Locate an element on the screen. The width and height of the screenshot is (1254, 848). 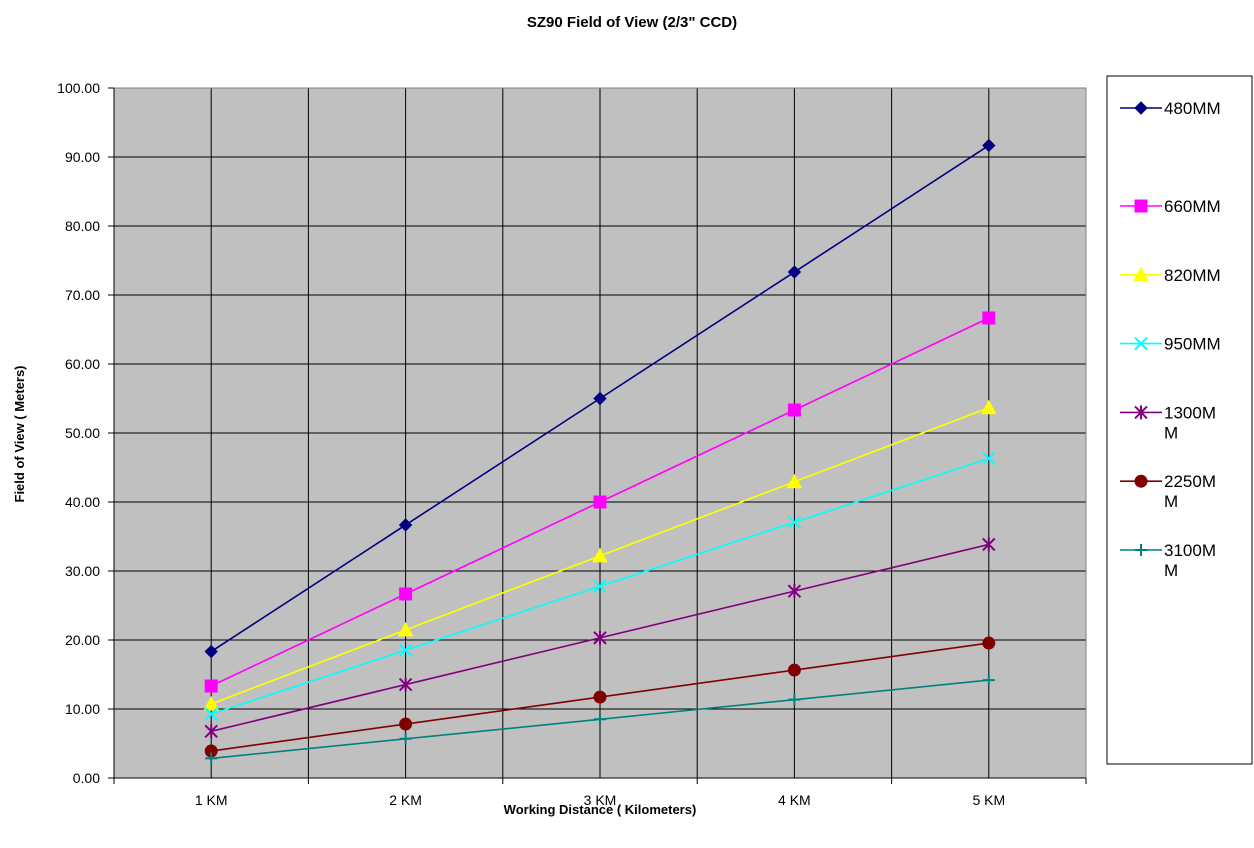
y-tick-label: 70.00 is located at coordinates (82, 295).